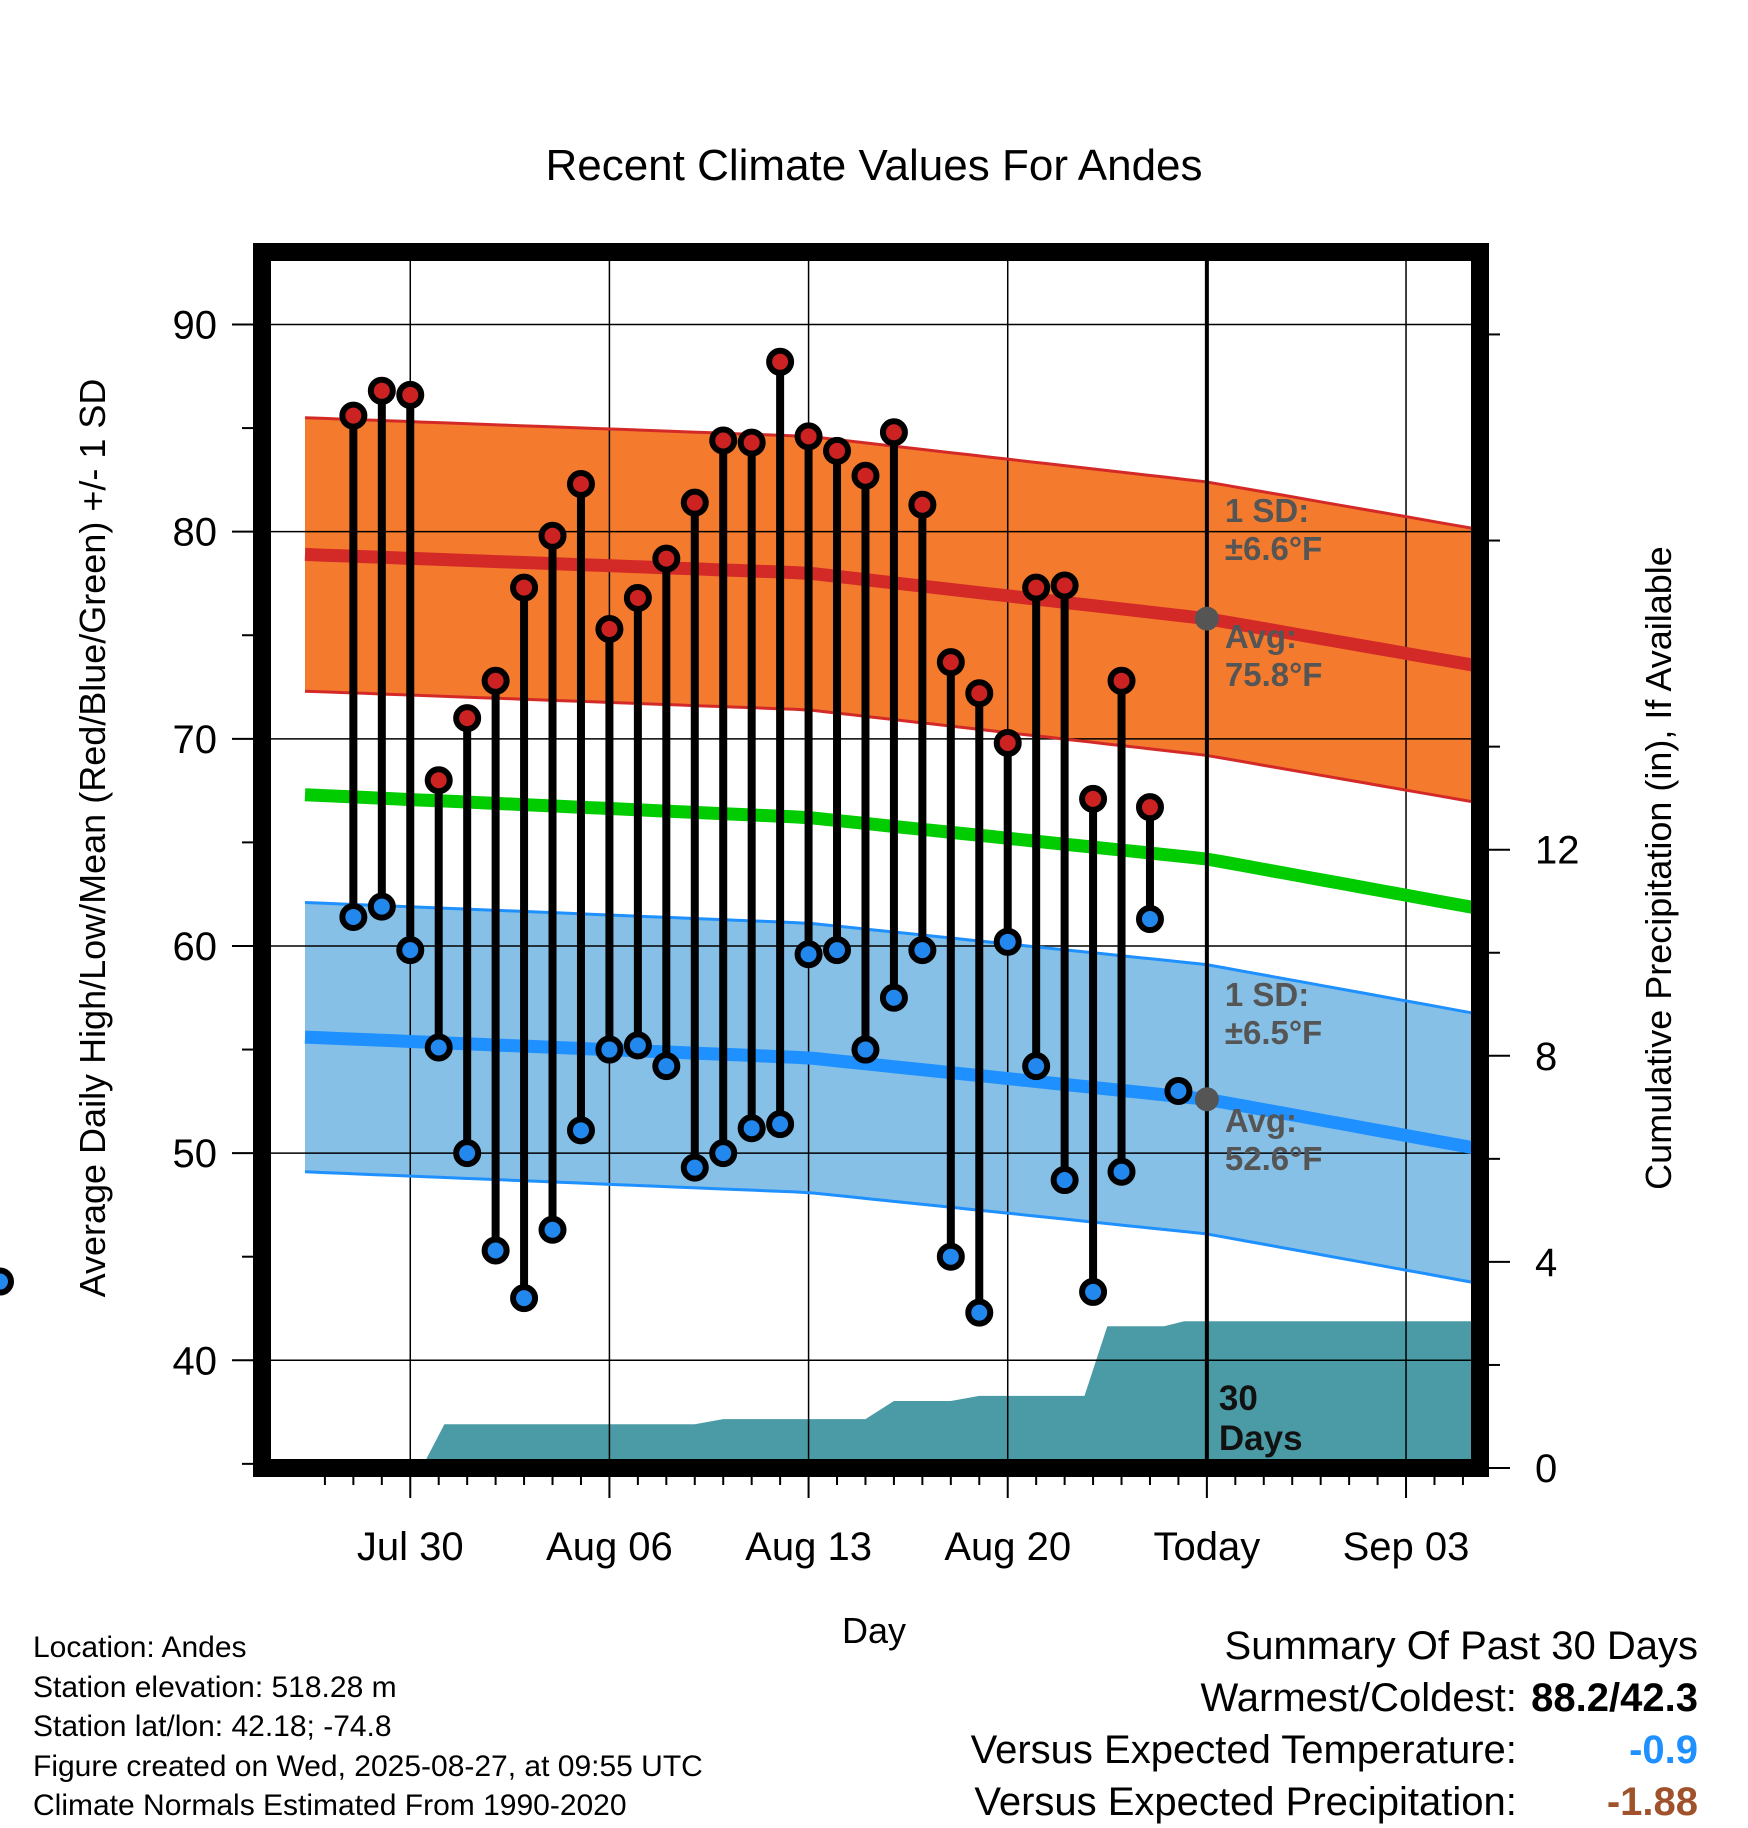  I want to click on y-tick-label: 40, so click(195, 1361).